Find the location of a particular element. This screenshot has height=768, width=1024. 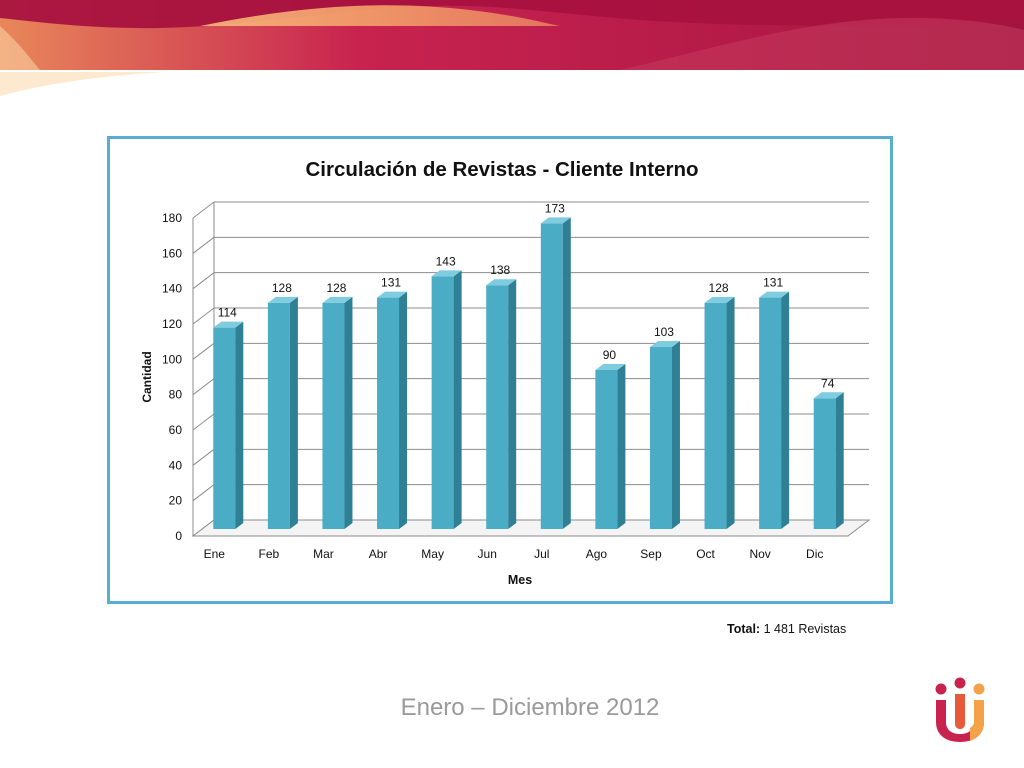

y-tick-label: 0 is located at coordinates (178, 536).